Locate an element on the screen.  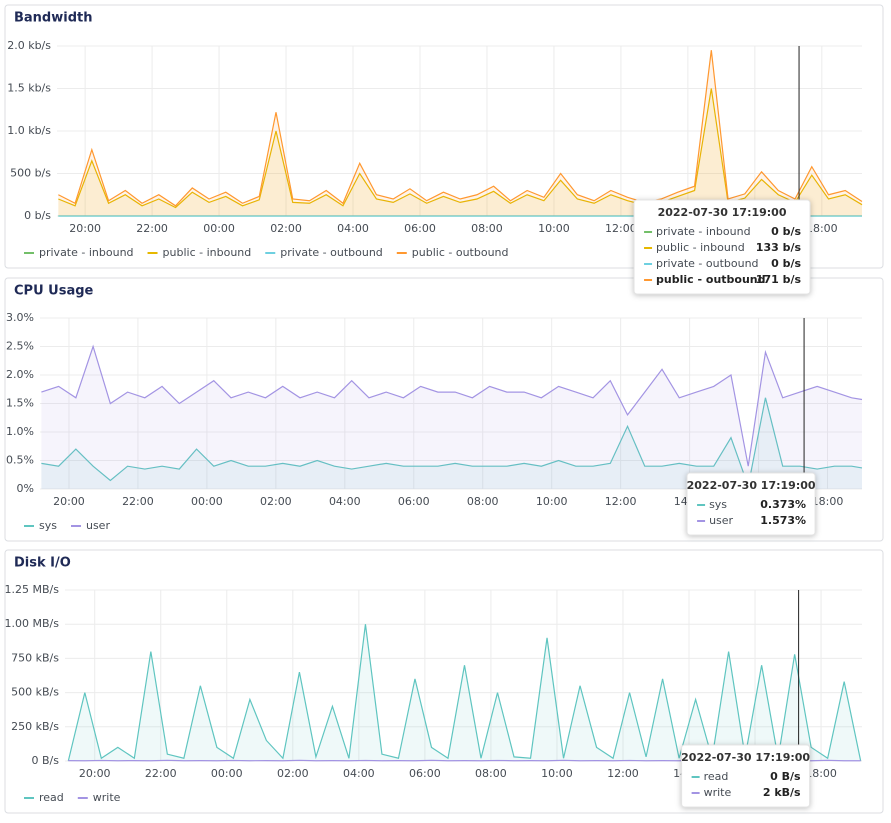
tooltip-value: 0.373% is located at coordinates (783, 504).